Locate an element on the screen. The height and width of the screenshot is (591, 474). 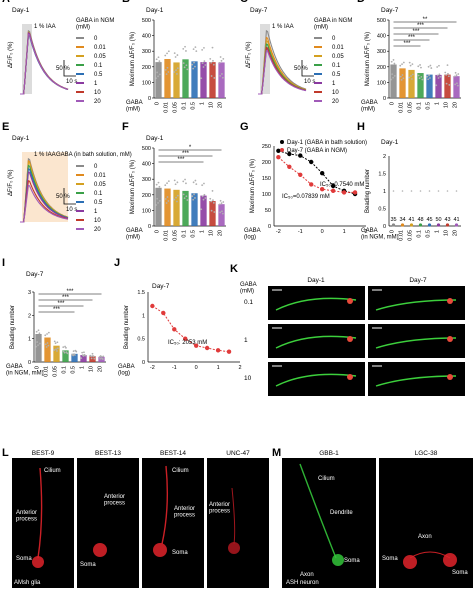
y-tick-label: 200 is located at coordinates (146, 68).